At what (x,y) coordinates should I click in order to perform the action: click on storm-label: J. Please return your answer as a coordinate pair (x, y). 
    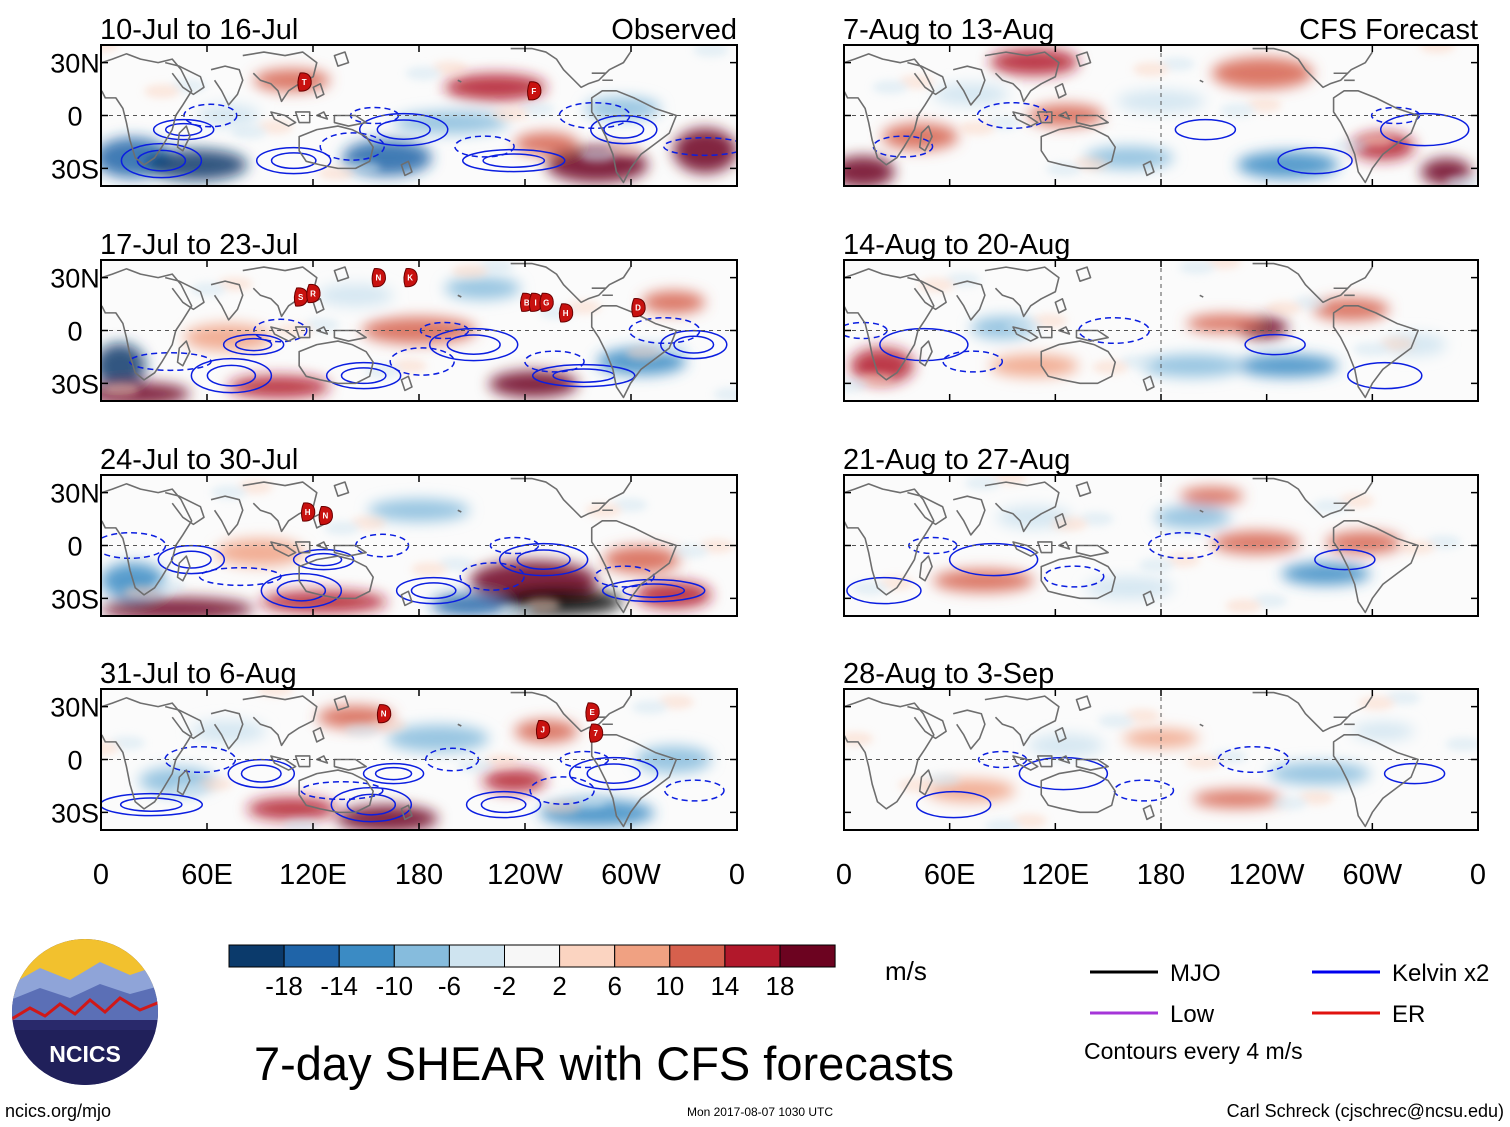
    Looking at the image, I should click on (542, 730).